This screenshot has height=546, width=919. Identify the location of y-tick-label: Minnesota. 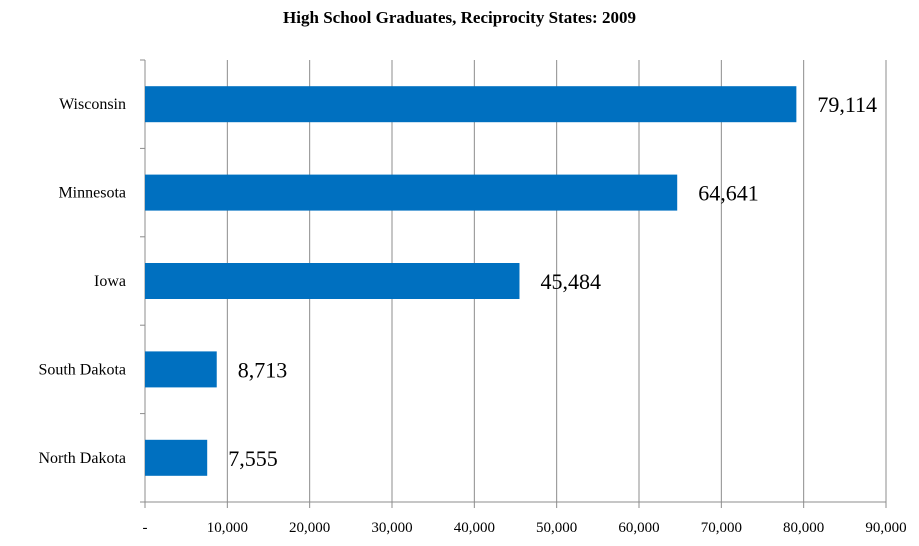
(92, 193).